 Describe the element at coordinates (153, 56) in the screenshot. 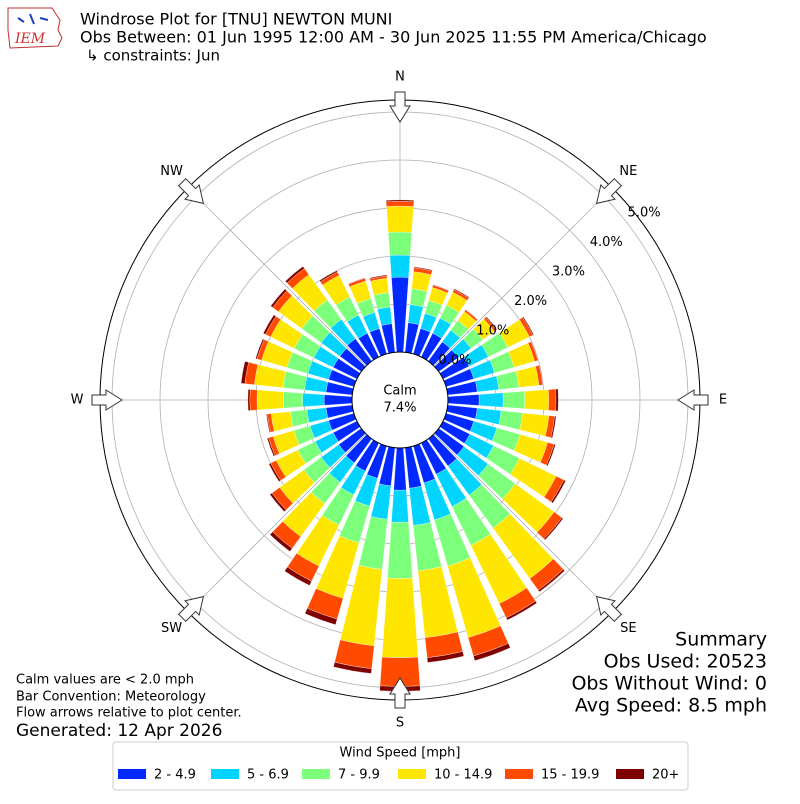

I see `constraints: ↳ constraints: Jun` at that location.